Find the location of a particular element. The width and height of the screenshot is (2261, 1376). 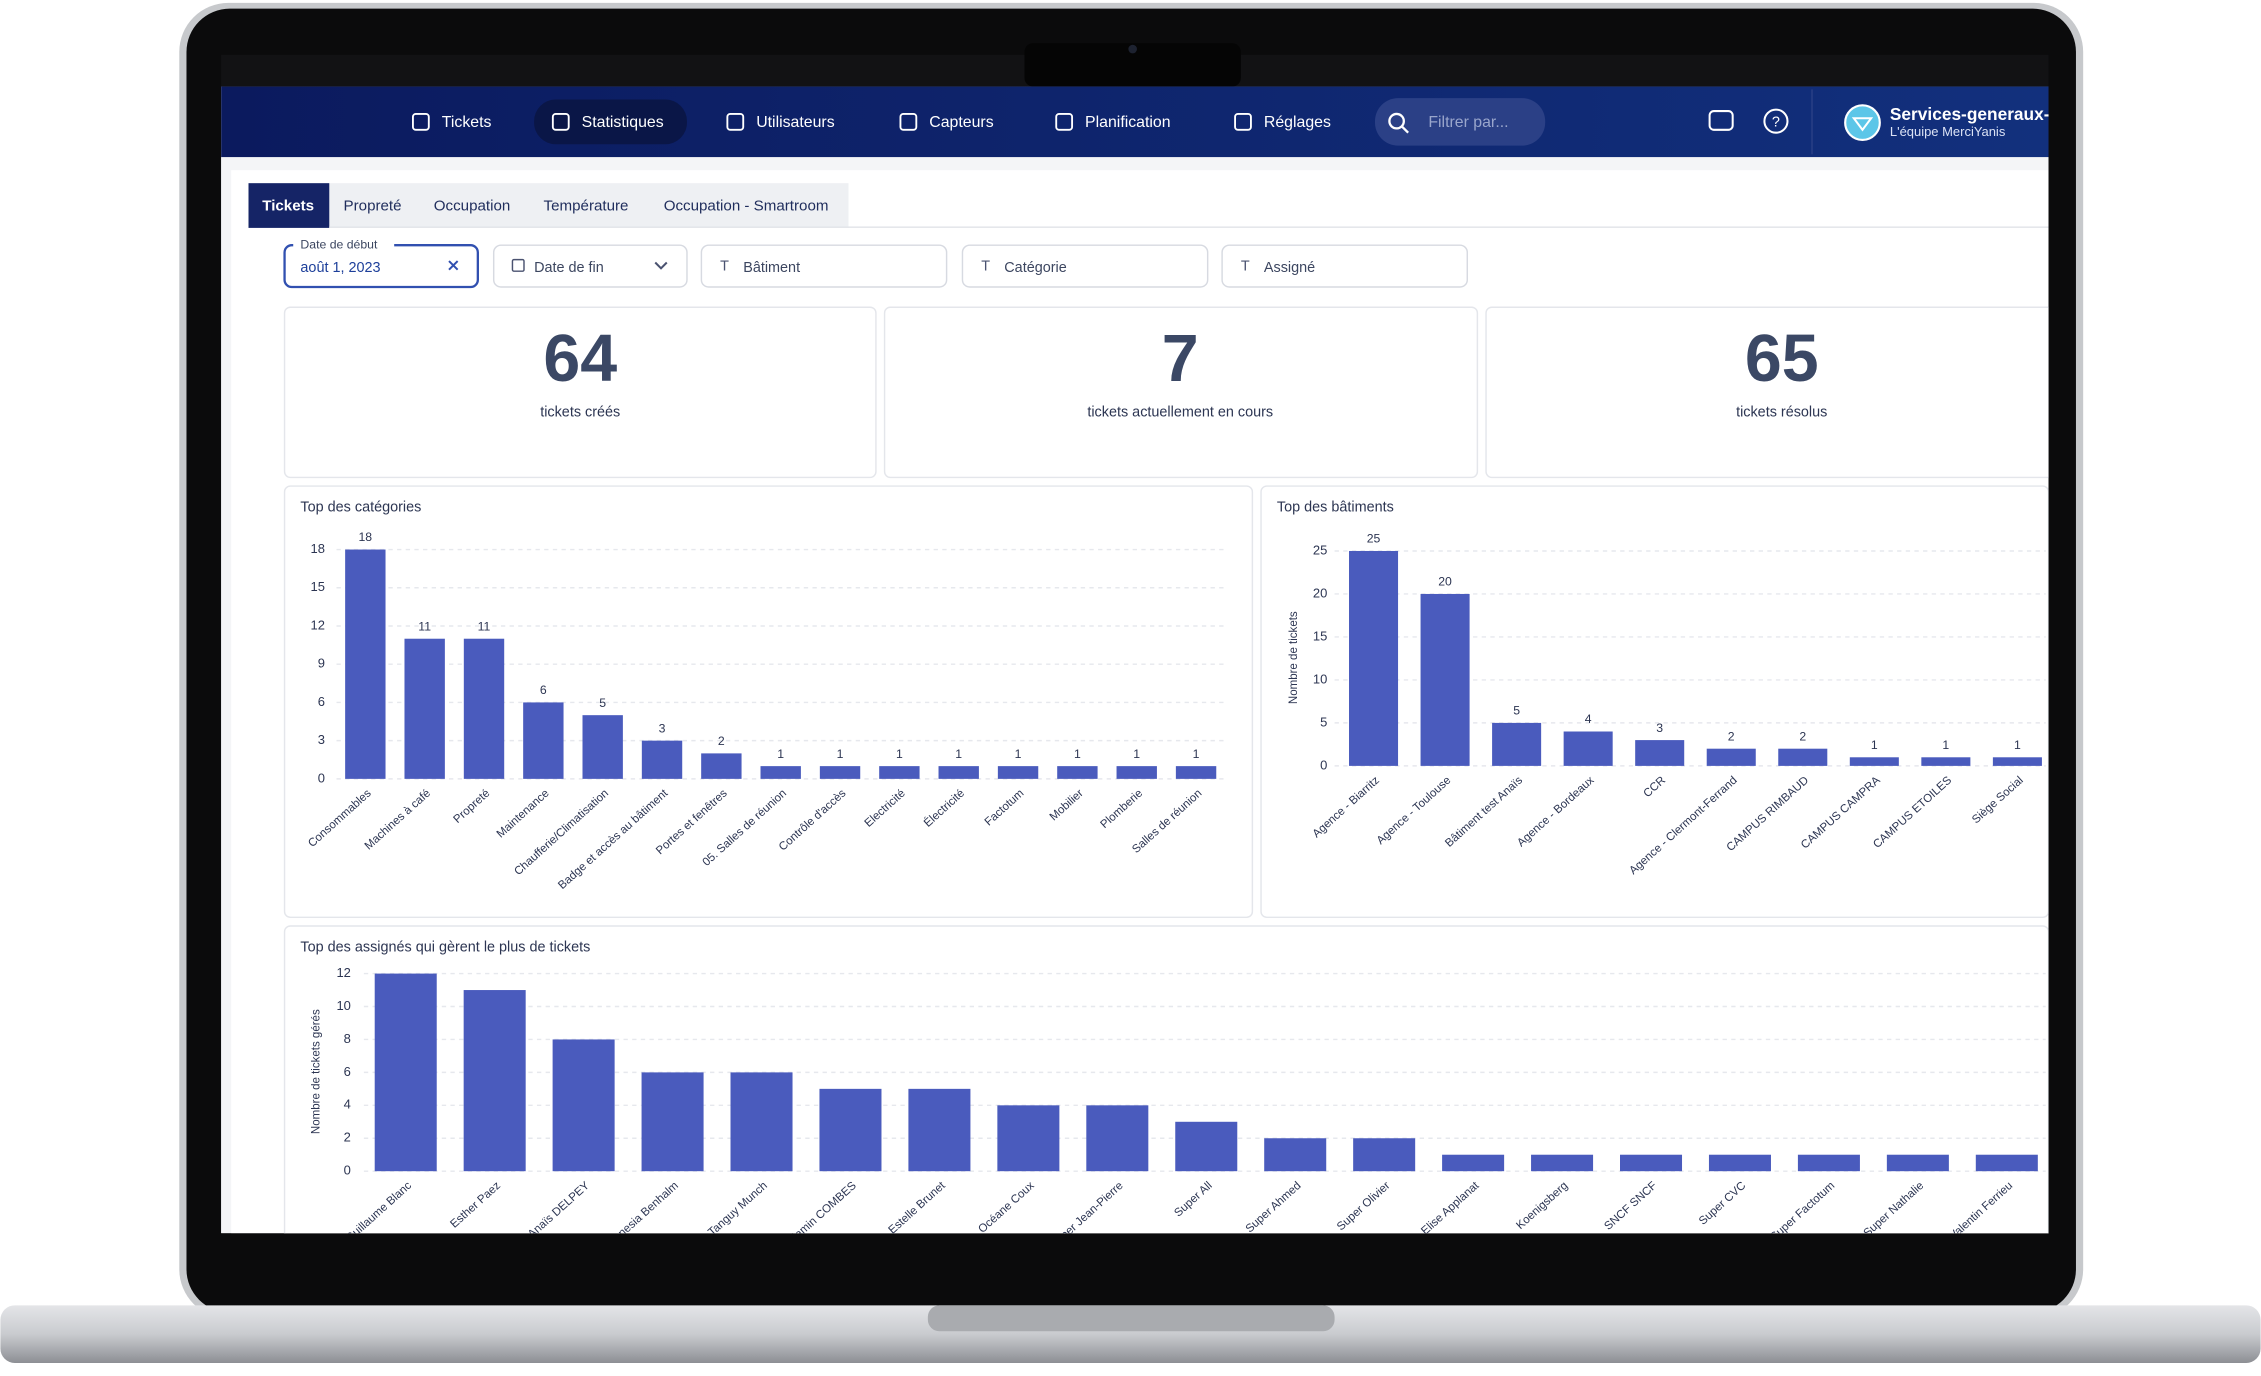

tab-active-bg is located at coordinates (289, 205).